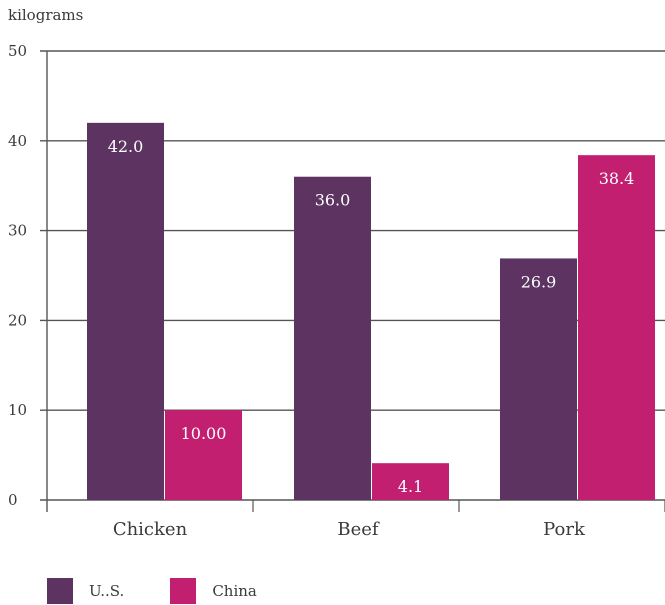 This screenshot has height=605, width=665. What do you see at coordinates (17, 410) in the screenshot?
I see `y-tick-label: 10` at bounding box center [17, 410].